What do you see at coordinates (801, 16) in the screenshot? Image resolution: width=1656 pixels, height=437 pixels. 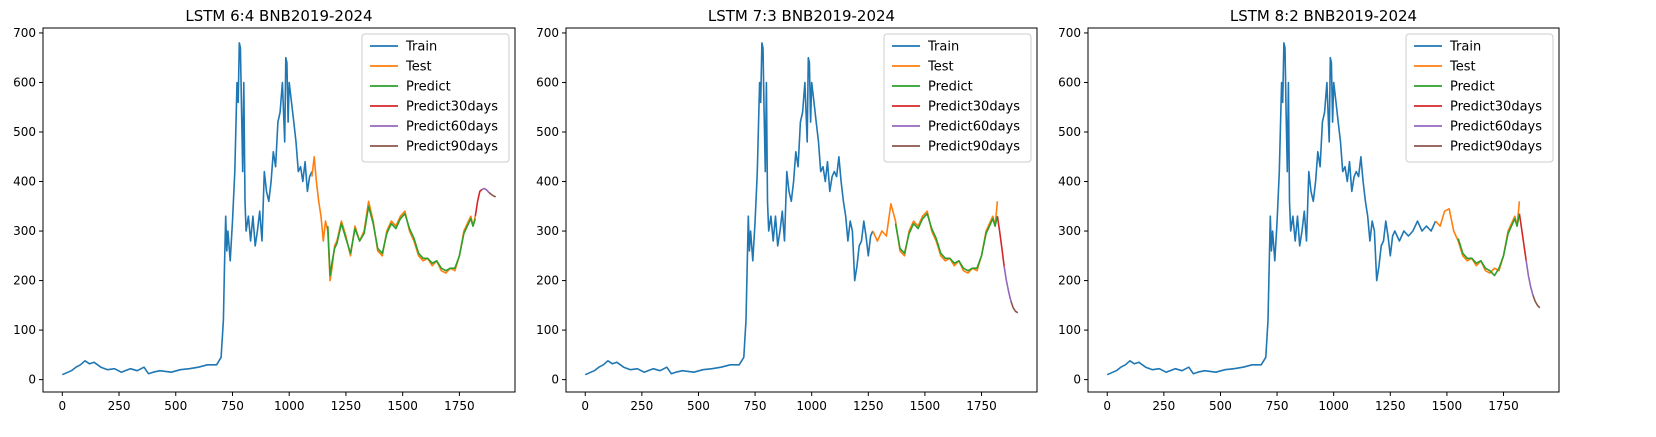 I see `chart-title: LSTM 7:3 BNB2019-2024` at bounding box center [801, 16].